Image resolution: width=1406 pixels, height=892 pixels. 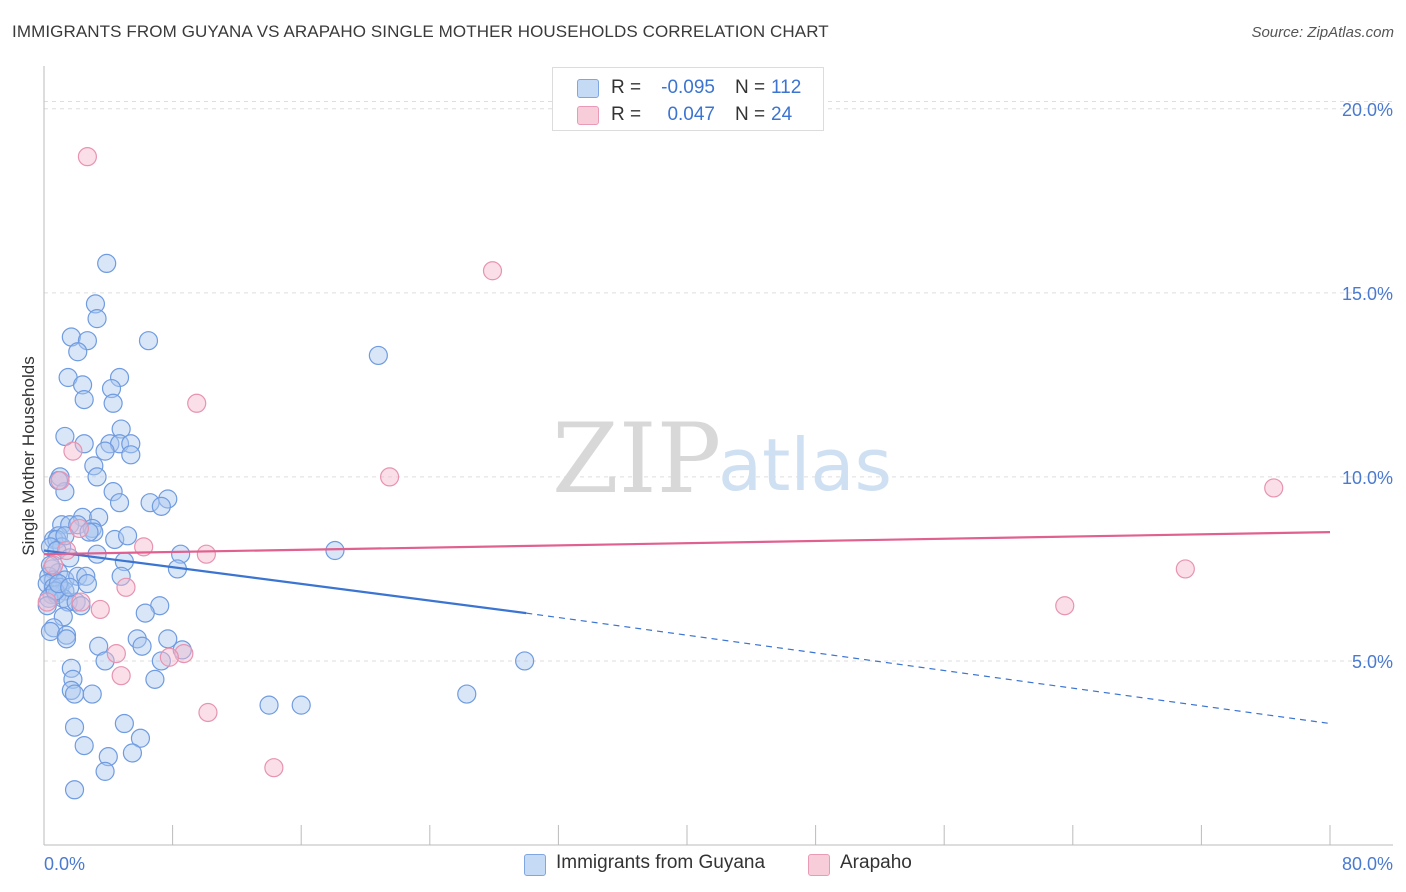 I want to click on legend-swatch-pink, so click(x=588, y=115).